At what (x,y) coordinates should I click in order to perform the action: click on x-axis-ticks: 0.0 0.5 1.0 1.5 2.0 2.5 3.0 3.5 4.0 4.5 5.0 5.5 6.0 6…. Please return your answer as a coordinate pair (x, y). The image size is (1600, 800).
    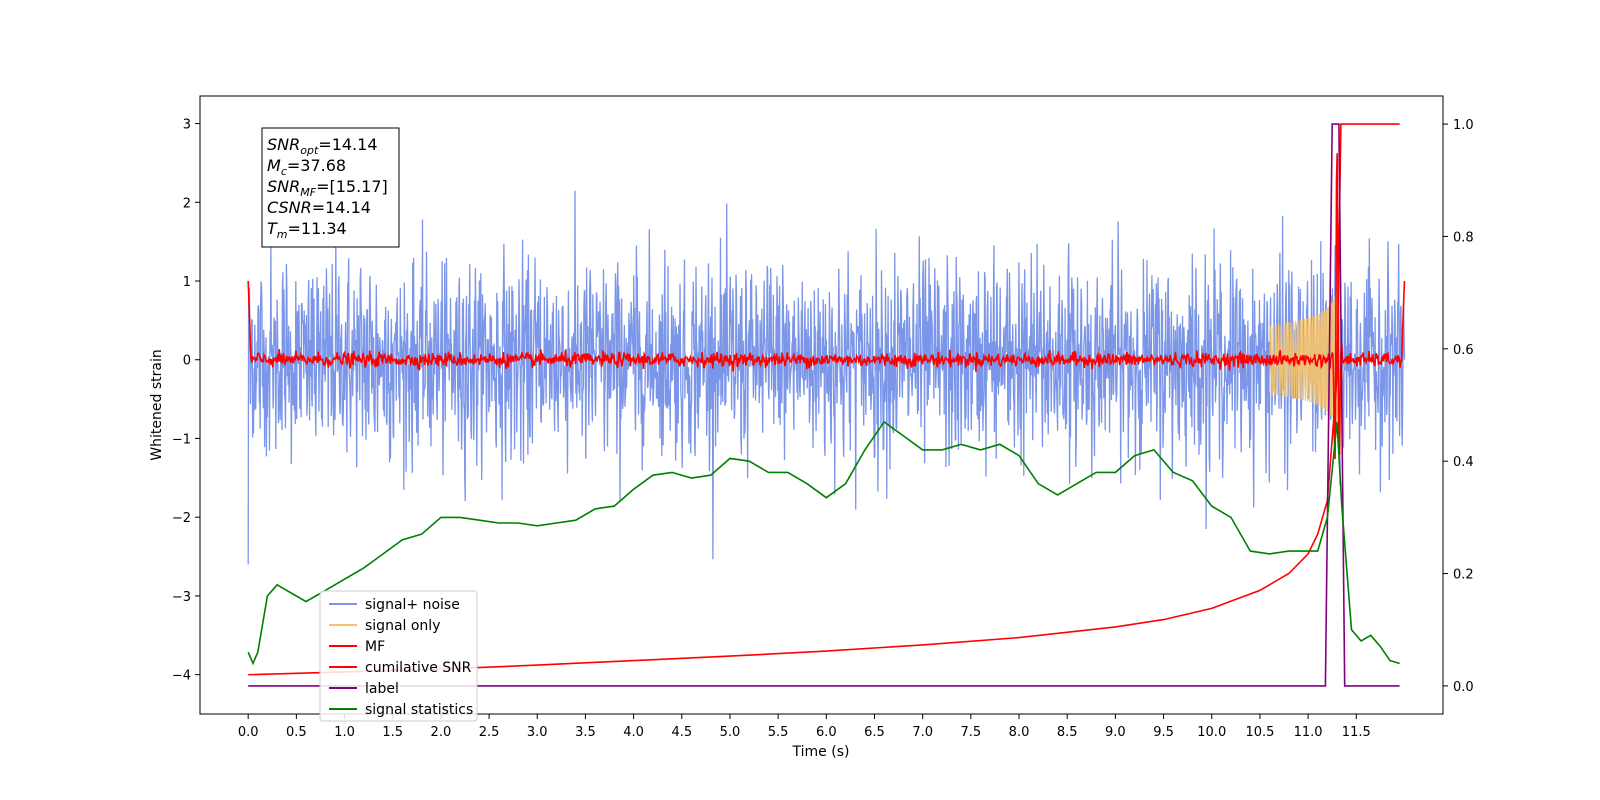
    Looking at the image, I should click on (804, 727).